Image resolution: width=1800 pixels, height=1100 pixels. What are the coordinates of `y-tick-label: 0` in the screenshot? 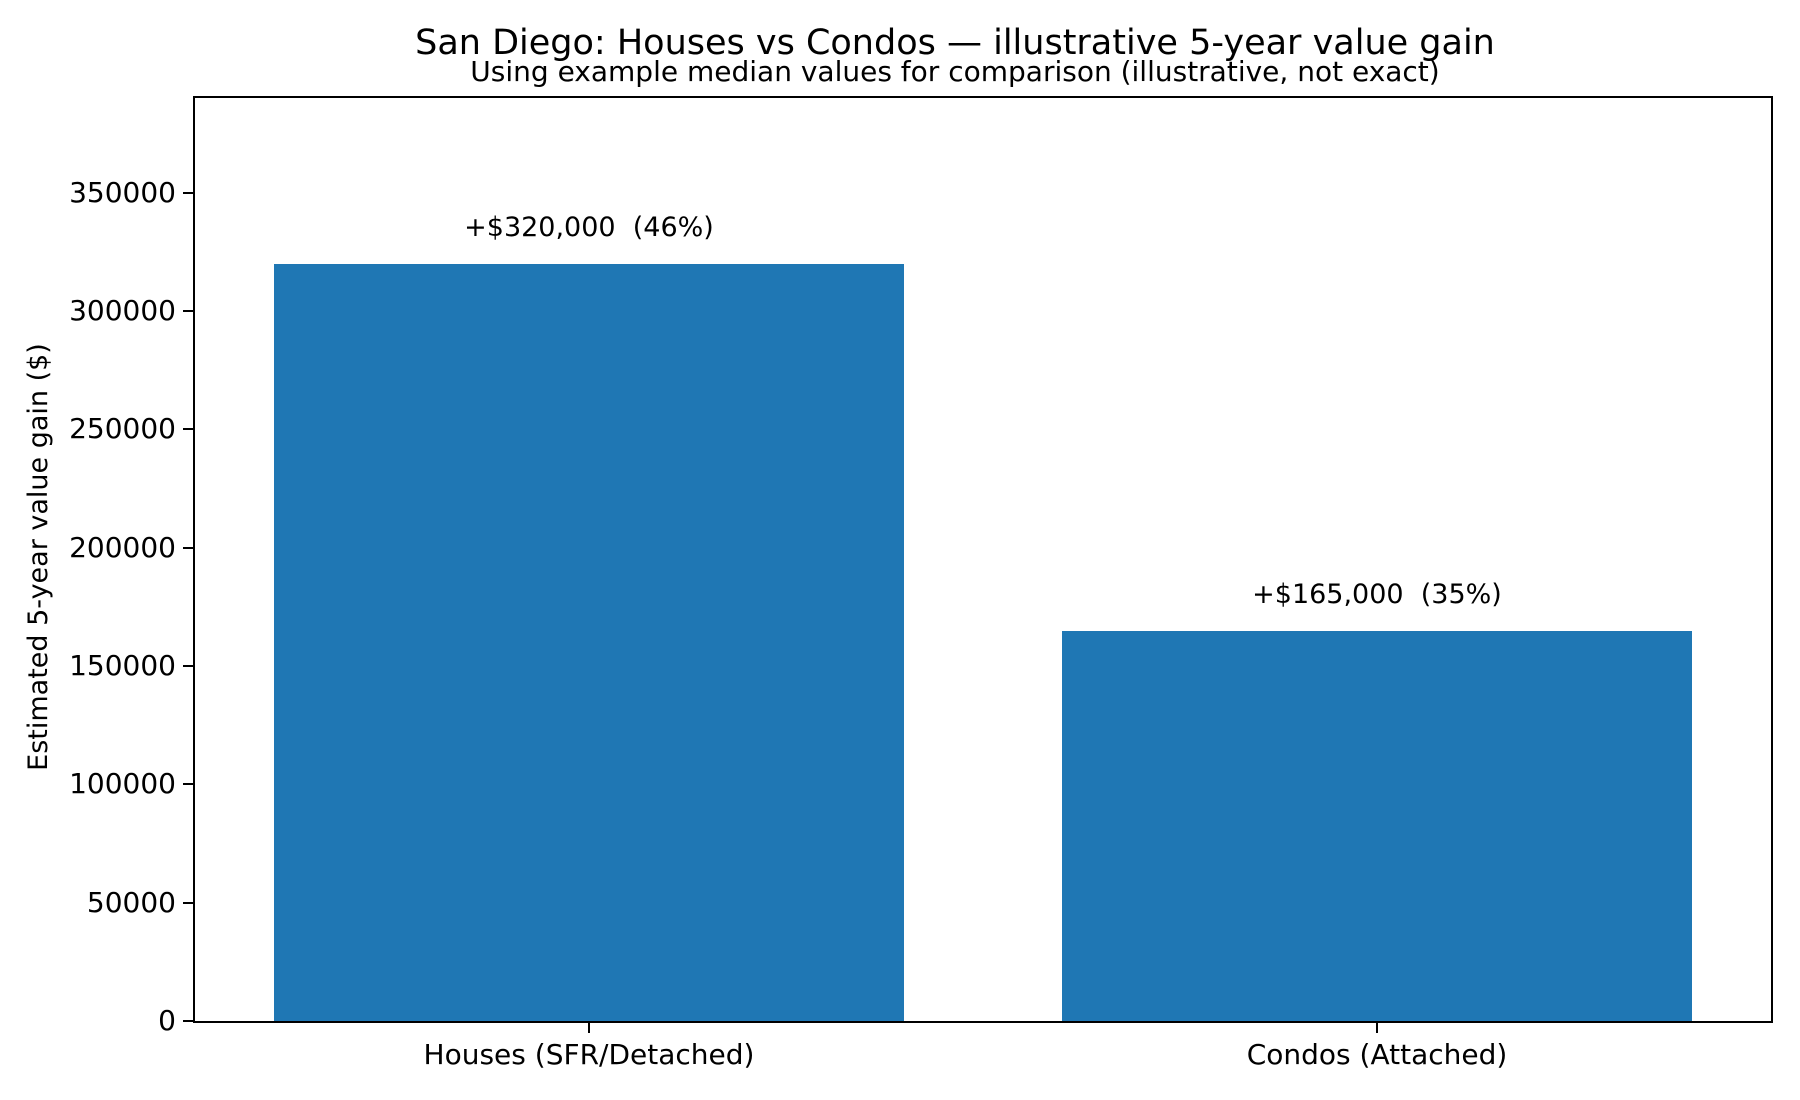 It's located at (167, 1020).